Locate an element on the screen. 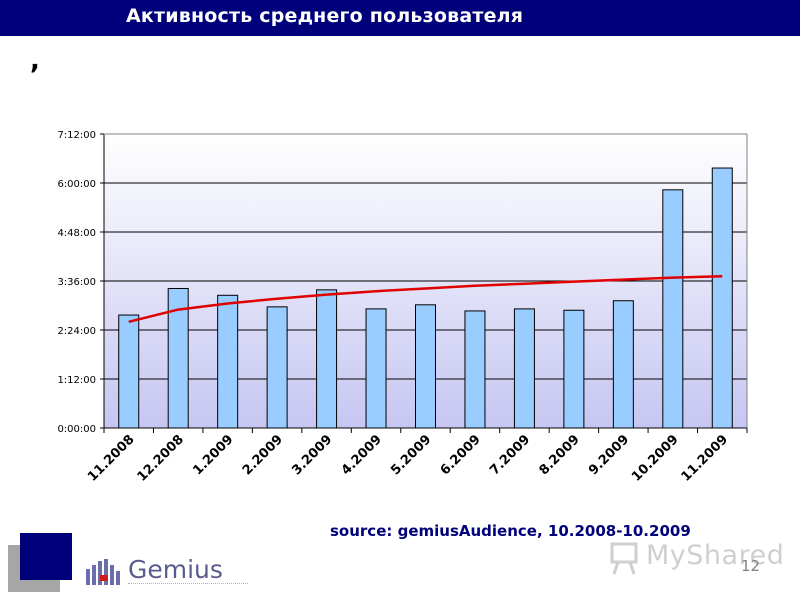 The width and height of the screenshot is (800, 600). x-tick-label: 8.2009 is located at coordinates (560, 455).